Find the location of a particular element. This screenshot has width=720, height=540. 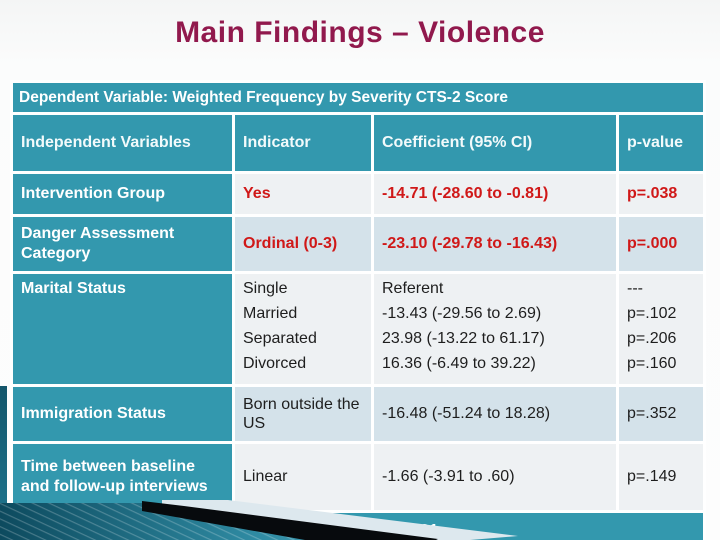

p-value: p=.352 is located at coordinates (661, 414).